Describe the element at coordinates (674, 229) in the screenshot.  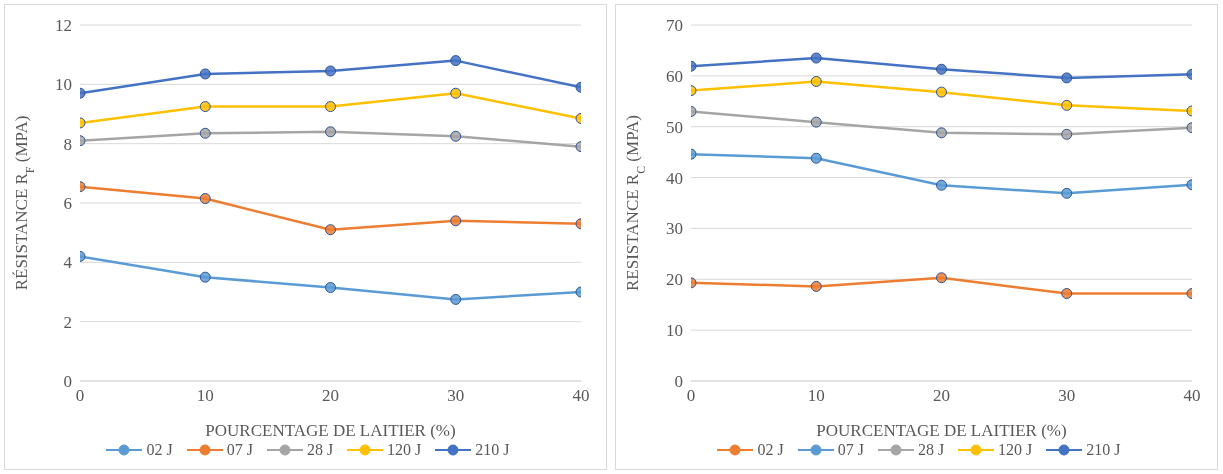
I see `y-tick-label: 30` at that location.